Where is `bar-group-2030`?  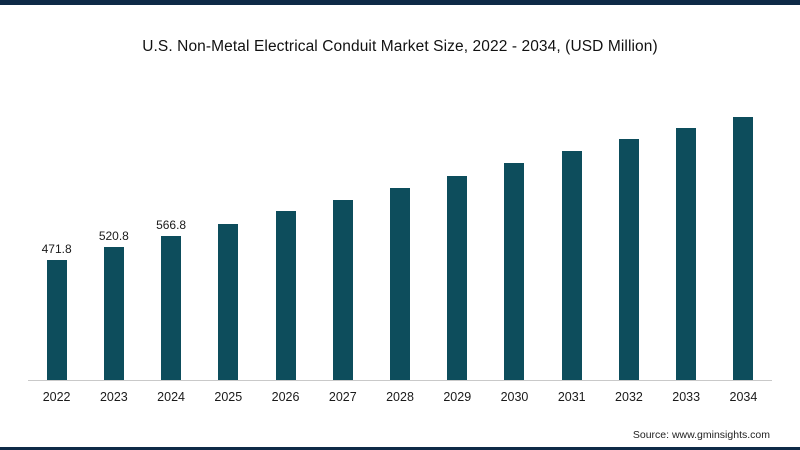
bar-group-2030 is located at coordinates (514, 245).